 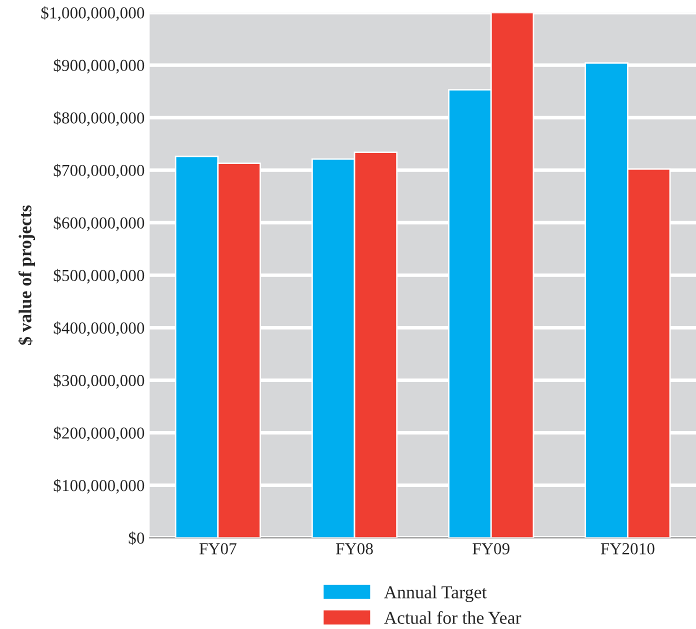 What do you see at coordinates (99, 171) in the screenshot?
I see `y-tick-label: $700,000,000` at bounding box center [99, 171].